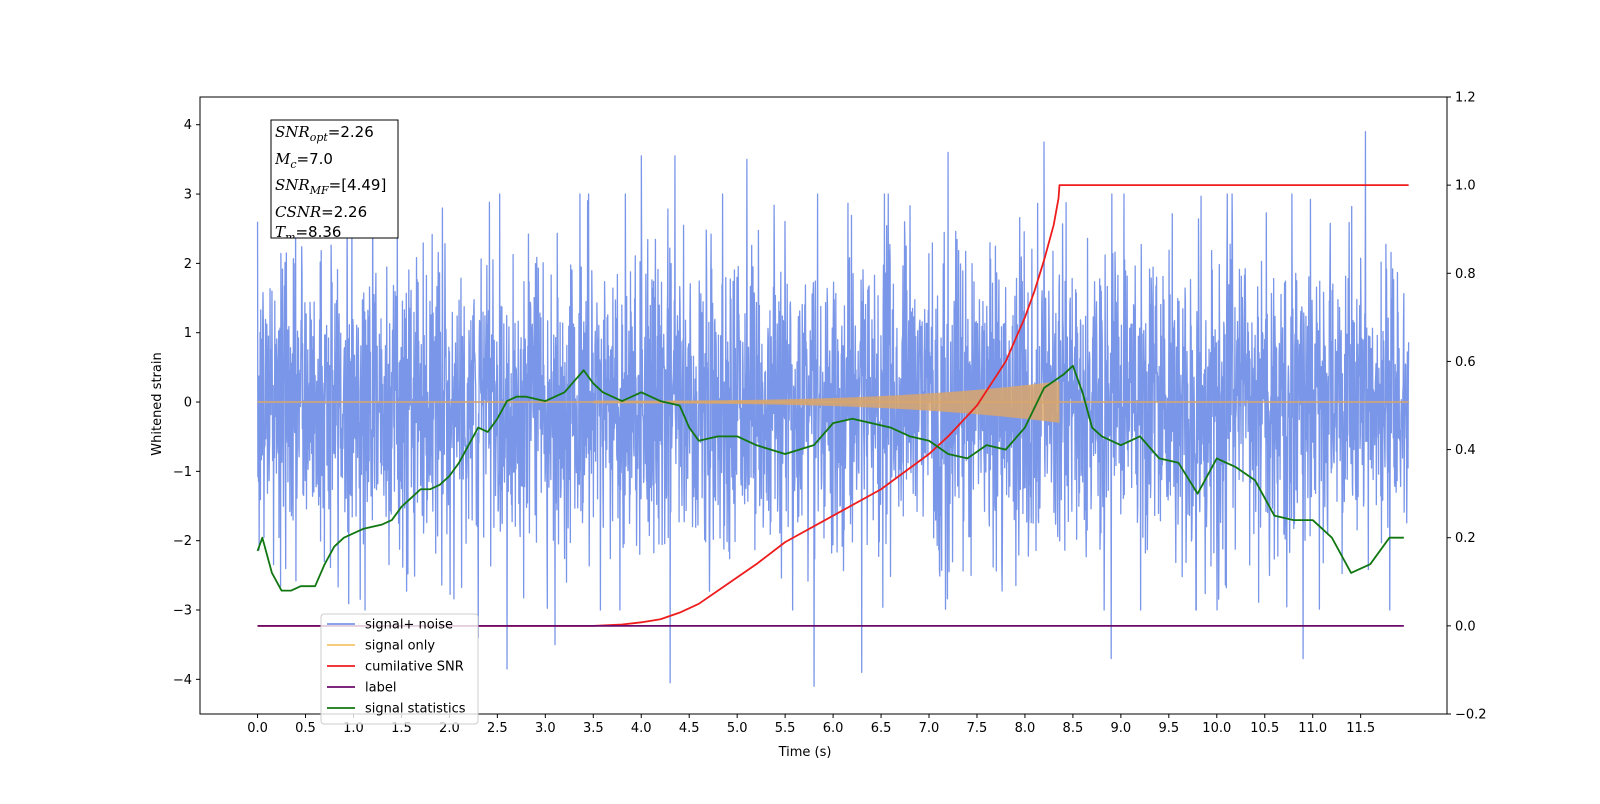 The image size is (1600, 804). What do you see at coordinates (321, 211) in the screenshot?
I see `annotation-csnr: CSNR=2.26` at bounding box center [321, 211].